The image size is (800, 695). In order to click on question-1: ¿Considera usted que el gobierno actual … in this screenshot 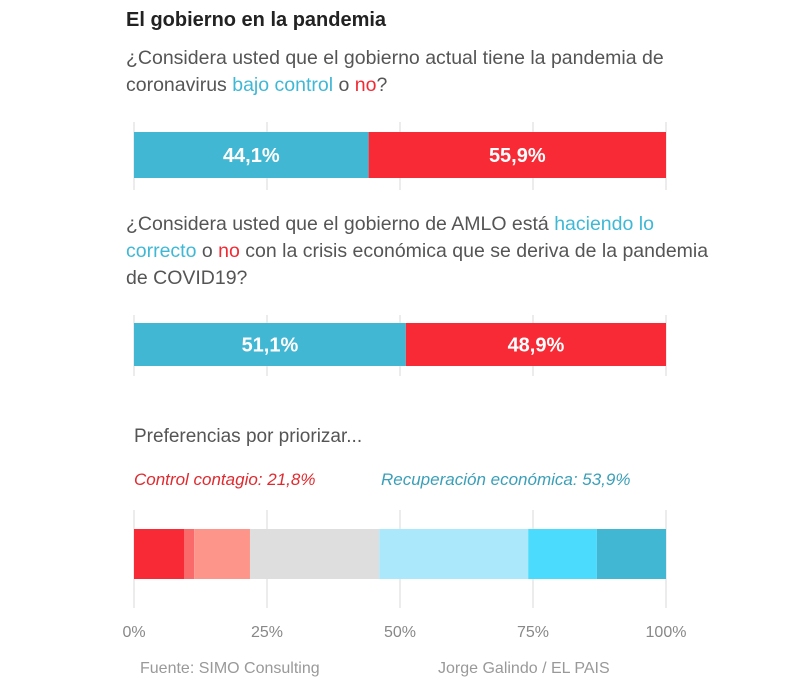, I will do `click(426, 72)`.